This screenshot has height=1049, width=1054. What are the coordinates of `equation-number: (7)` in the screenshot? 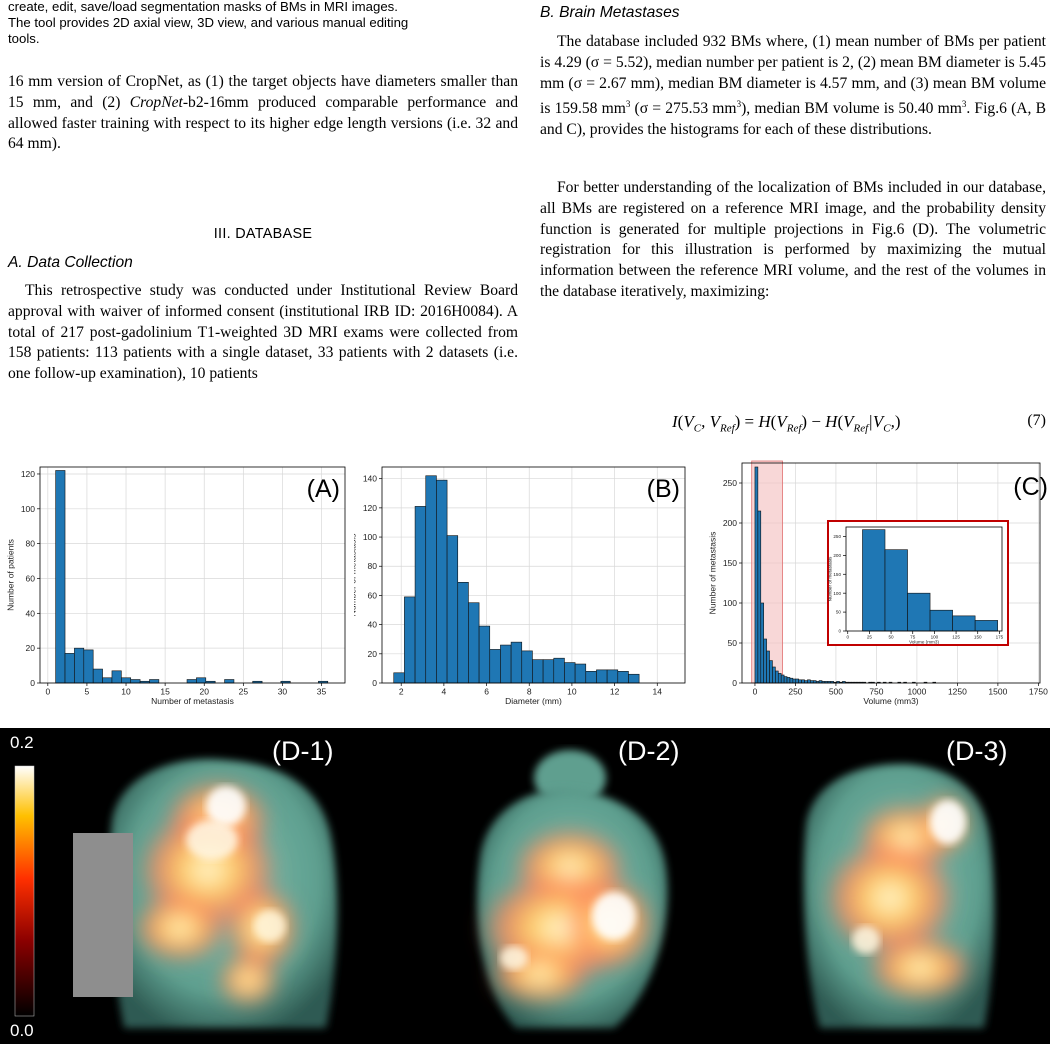 It's located at (1036, 420).